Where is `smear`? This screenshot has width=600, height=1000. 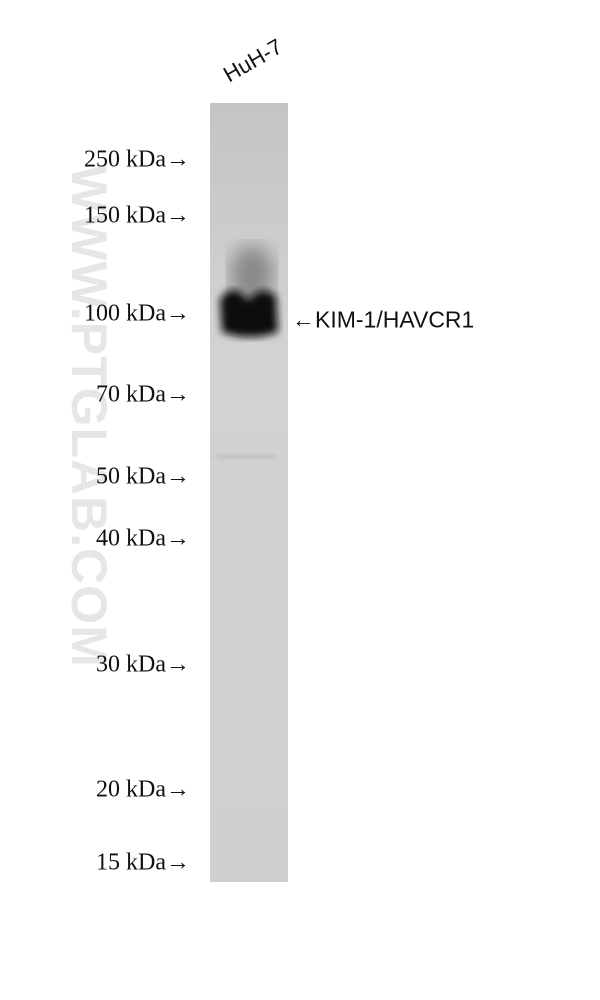 smear is located at coordinates (252, 275).